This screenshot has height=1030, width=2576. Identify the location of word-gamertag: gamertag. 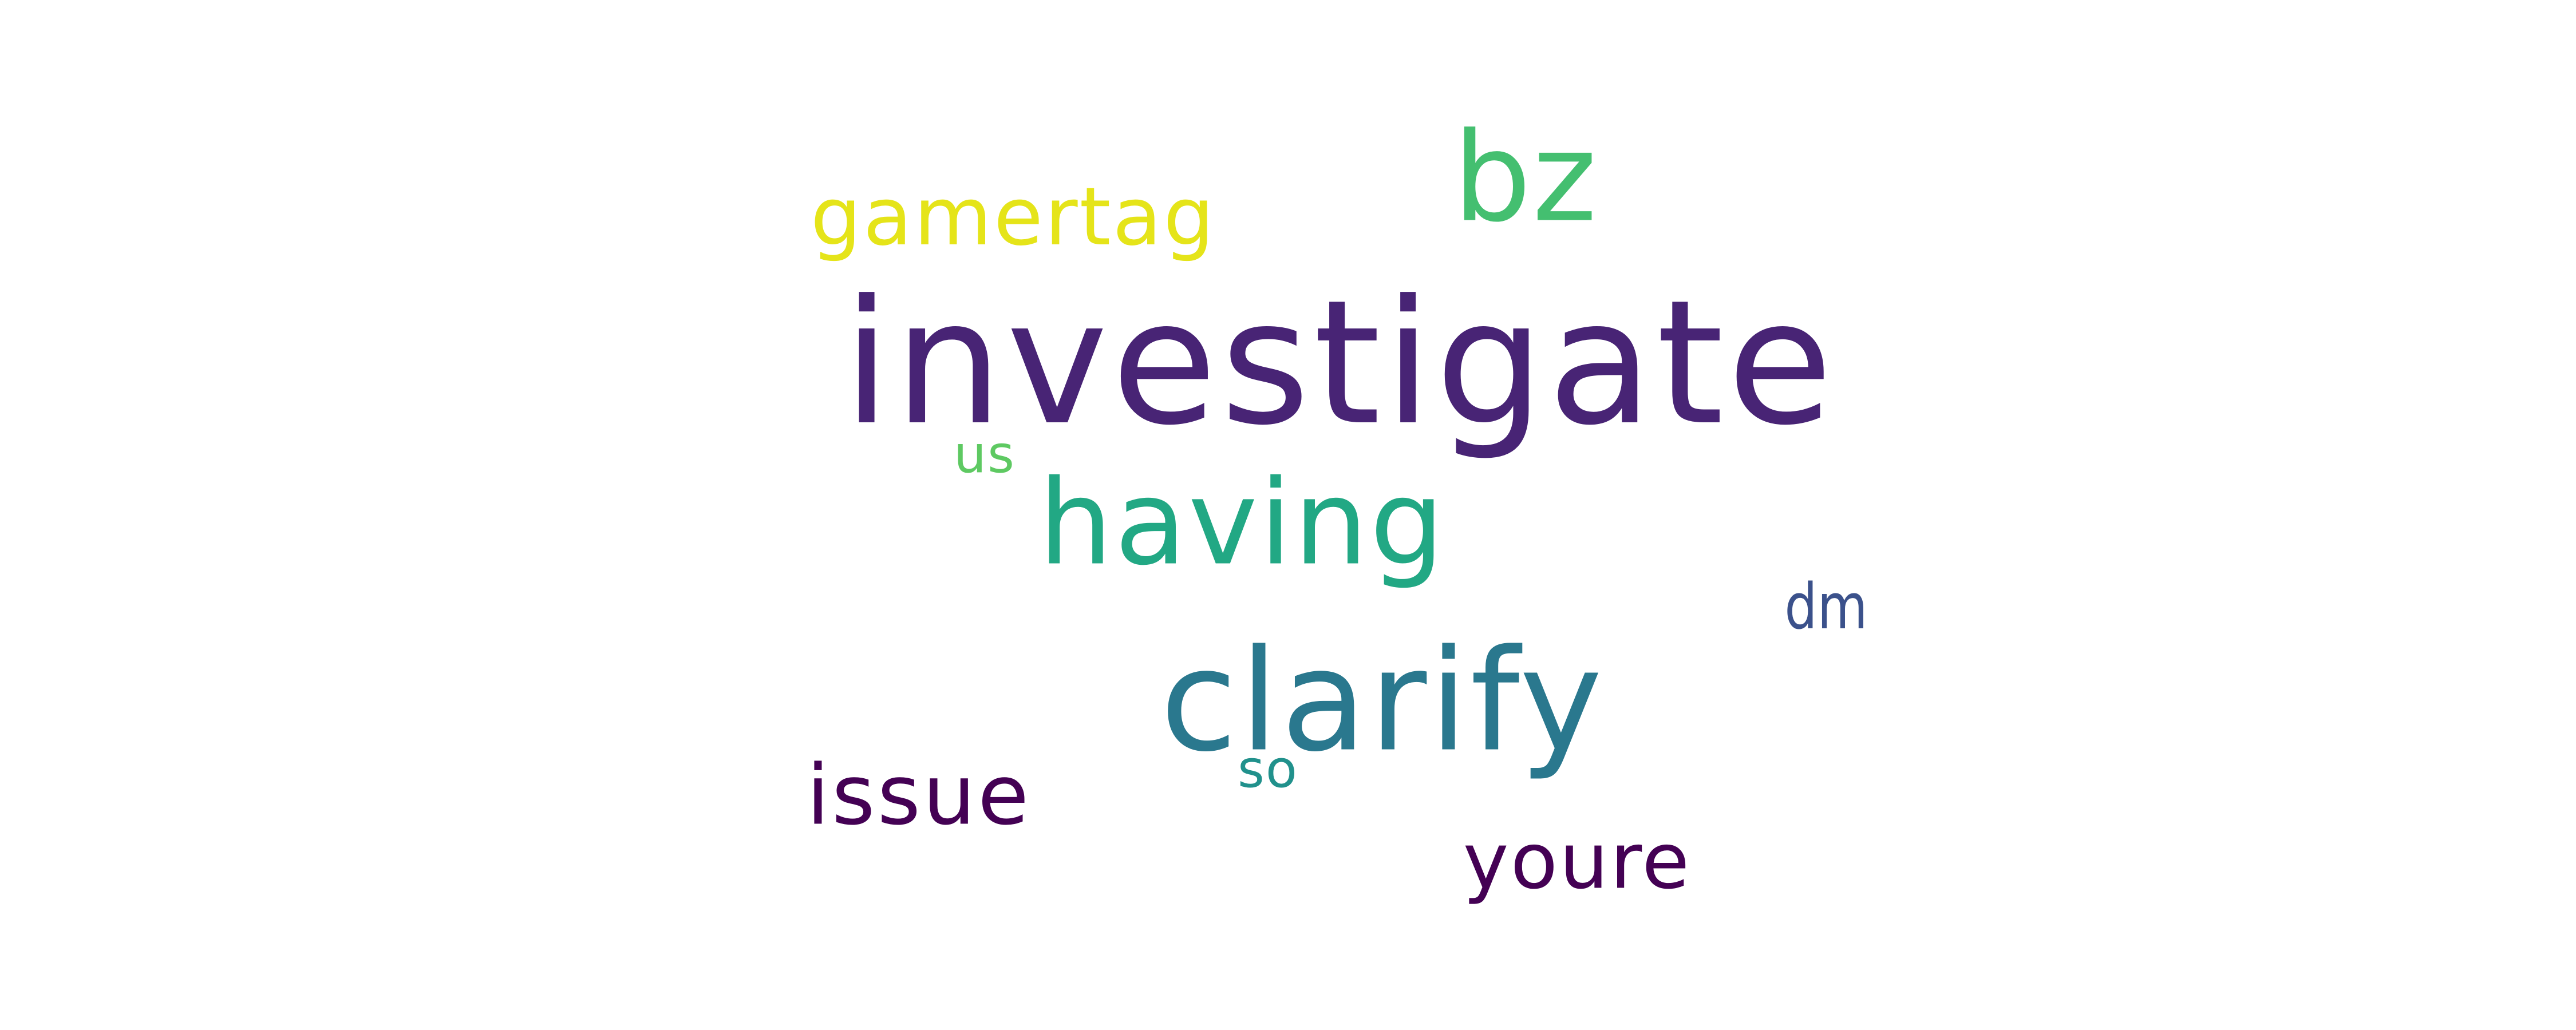
(1013, 217).